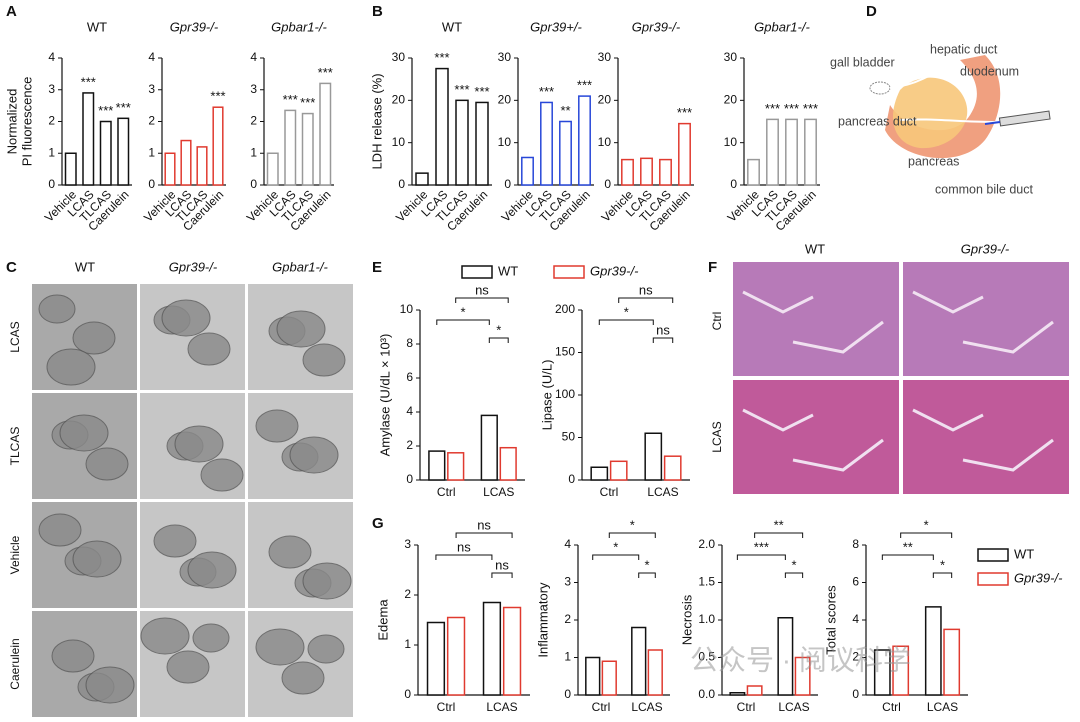 The height and width of the screenshot is (722, 1080). Describe the element at coordinates (855, 544) in the screenshot. I see `y-tick-label: 8` at that location.